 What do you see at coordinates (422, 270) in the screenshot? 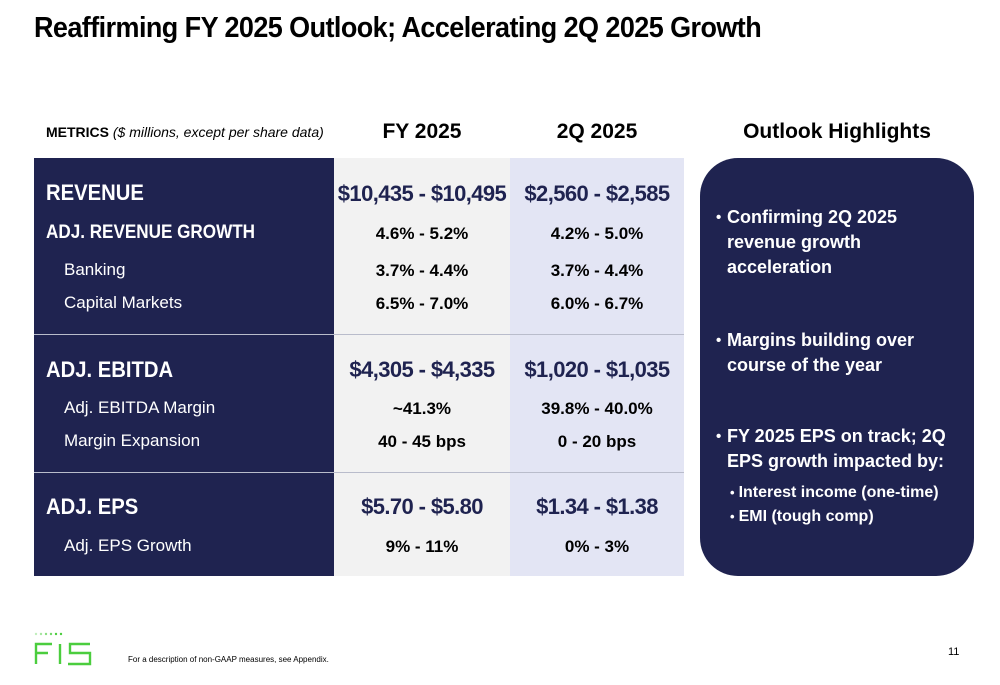
I see `fy2025-banking: 3.7% - 4.4%` at bounding box center [422, 270].